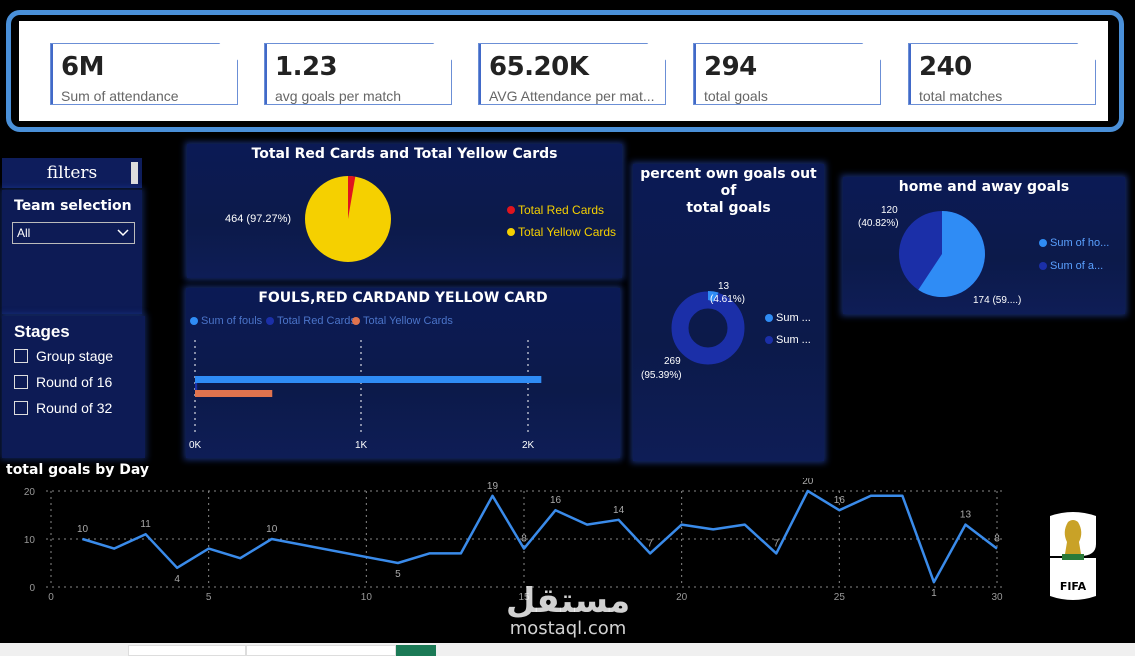 This screenshot has width=1135, height=656. I want to click on x-tick-label: 10, so click(367, 597).